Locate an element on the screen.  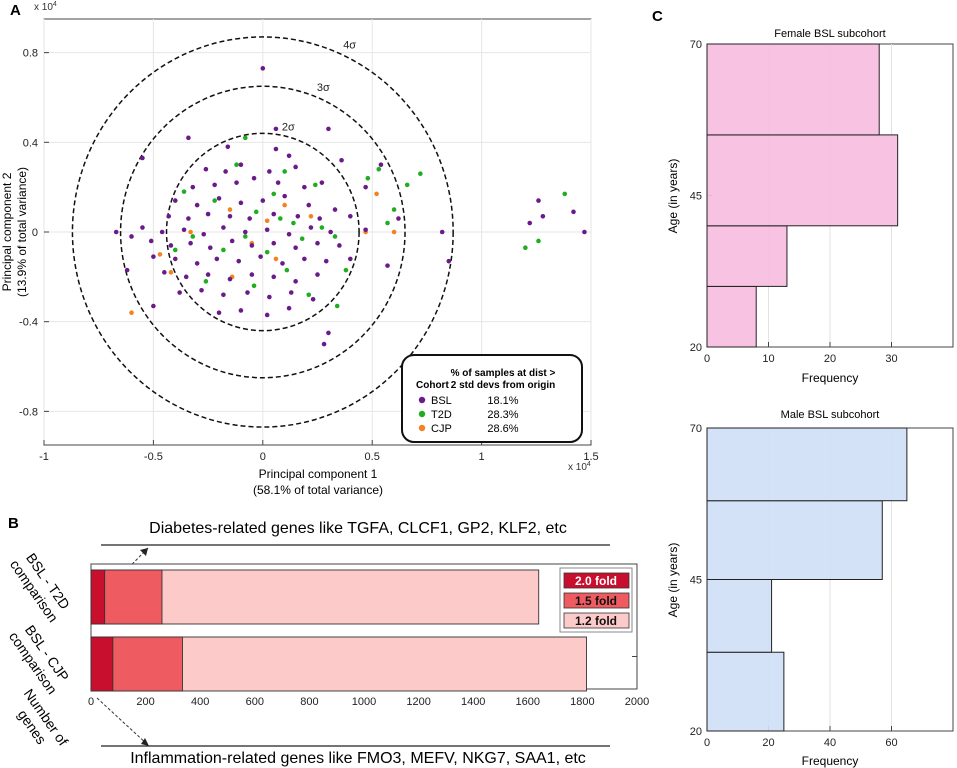
legend-pct-t2d: 28.3% is located at coordinates (502, 415).